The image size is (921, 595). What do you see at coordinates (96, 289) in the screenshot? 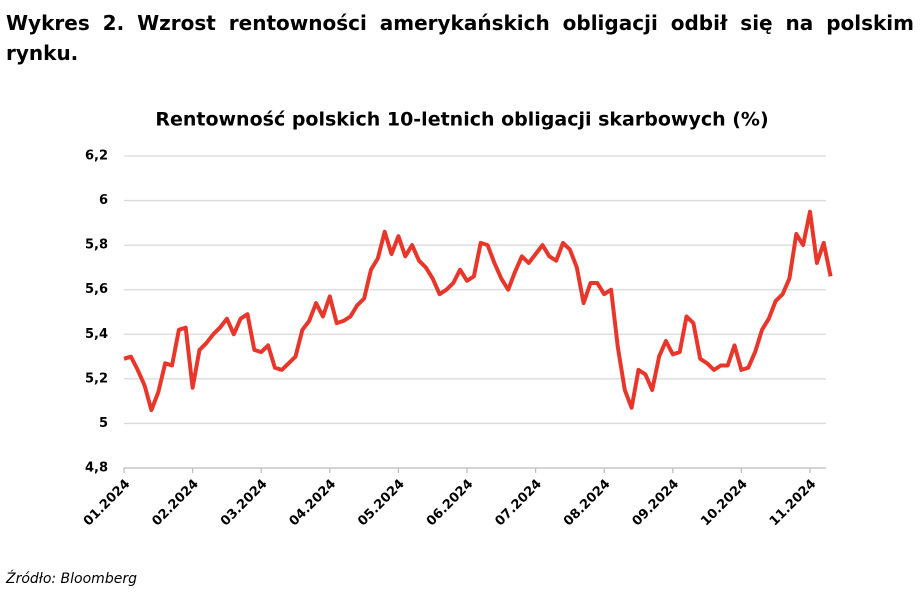
I see `y-tick-label: 5,6` at bounding box center [96, 289].